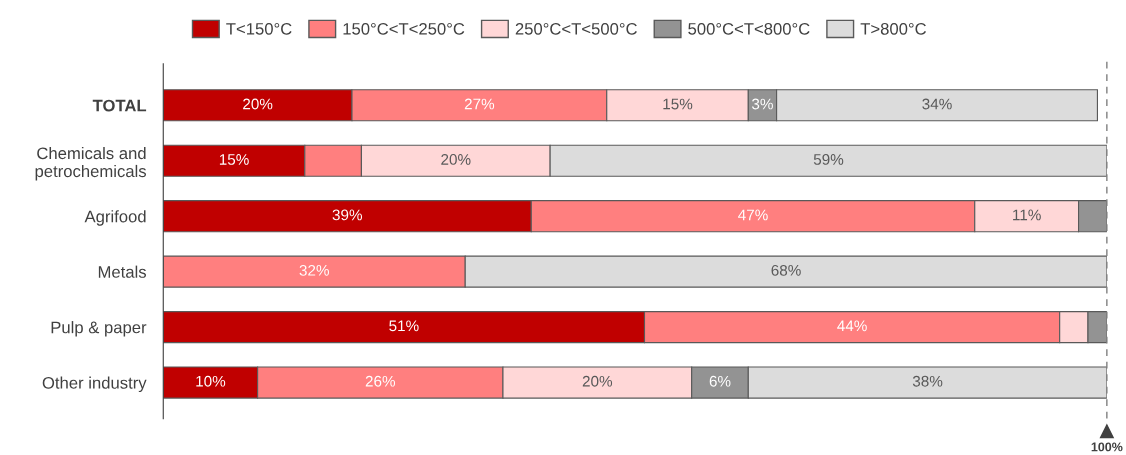  What do you see at coordinates (749, 28) in the screenshot?
I see `legend-label: 500°C<T<800°C` at bounding box center [749, 28].